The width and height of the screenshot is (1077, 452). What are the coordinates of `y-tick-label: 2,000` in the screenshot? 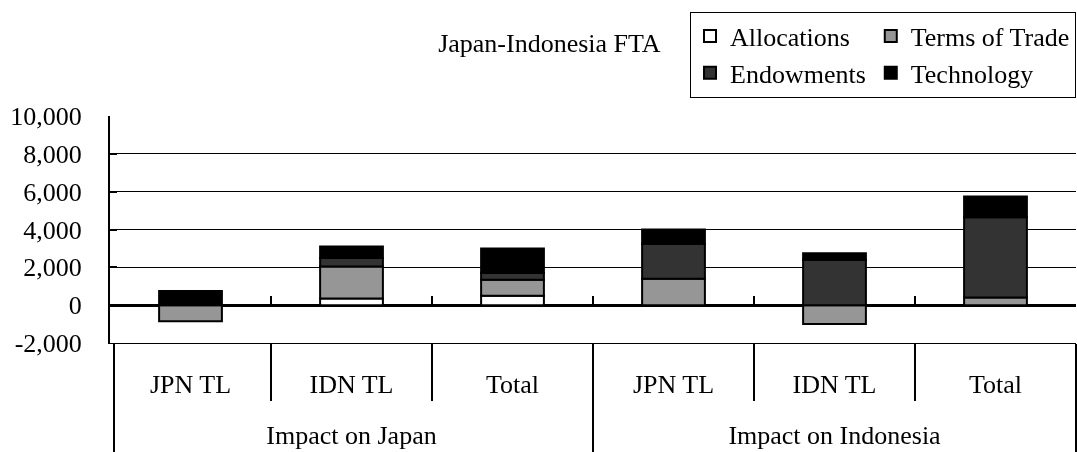 It's located at (52, 268).